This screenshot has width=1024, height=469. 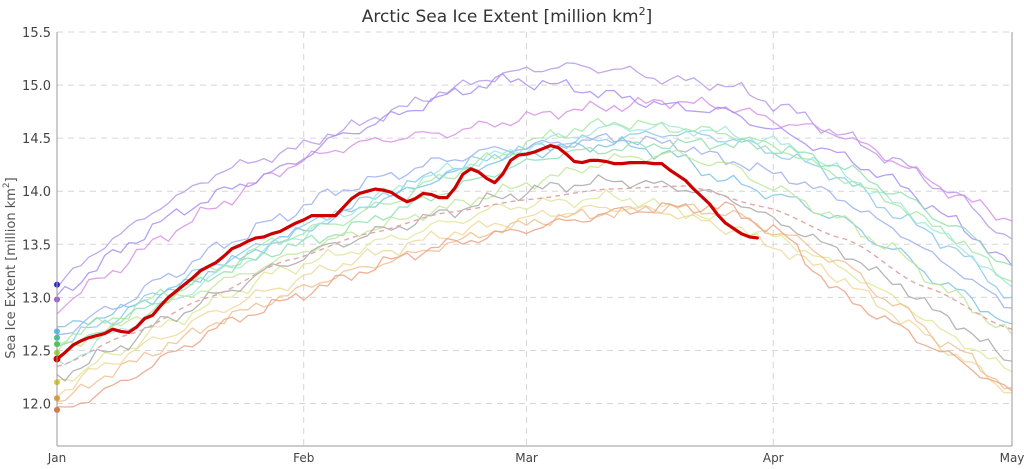 What do you see at coordinates (36, 351) in the screenshot?
I see `y-tick-label: 12.5` at bounding box center [36, 351].